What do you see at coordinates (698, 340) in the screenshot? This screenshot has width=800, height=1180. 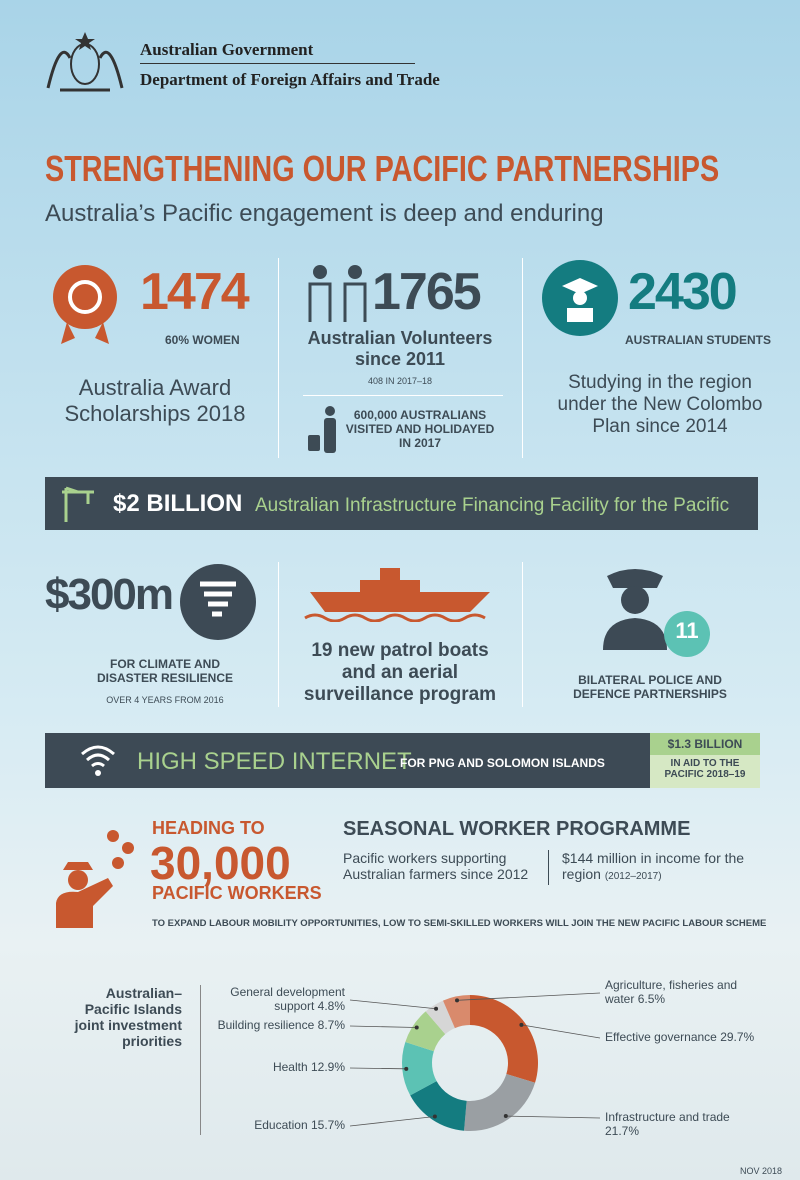 I see `stat-note: AUSTRALIAN STUDENTS` at bounding box center [698, 340].